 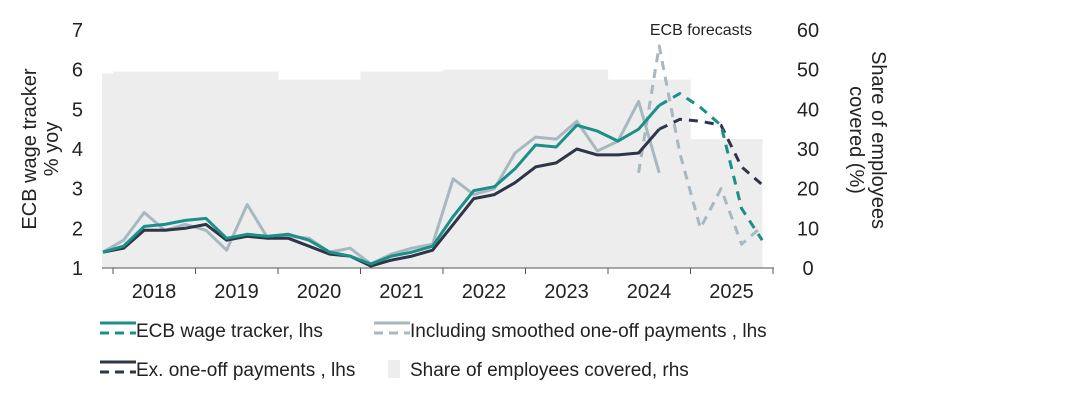 I want to click on y-left-tick-label: 3, so click(x=77, y=190).